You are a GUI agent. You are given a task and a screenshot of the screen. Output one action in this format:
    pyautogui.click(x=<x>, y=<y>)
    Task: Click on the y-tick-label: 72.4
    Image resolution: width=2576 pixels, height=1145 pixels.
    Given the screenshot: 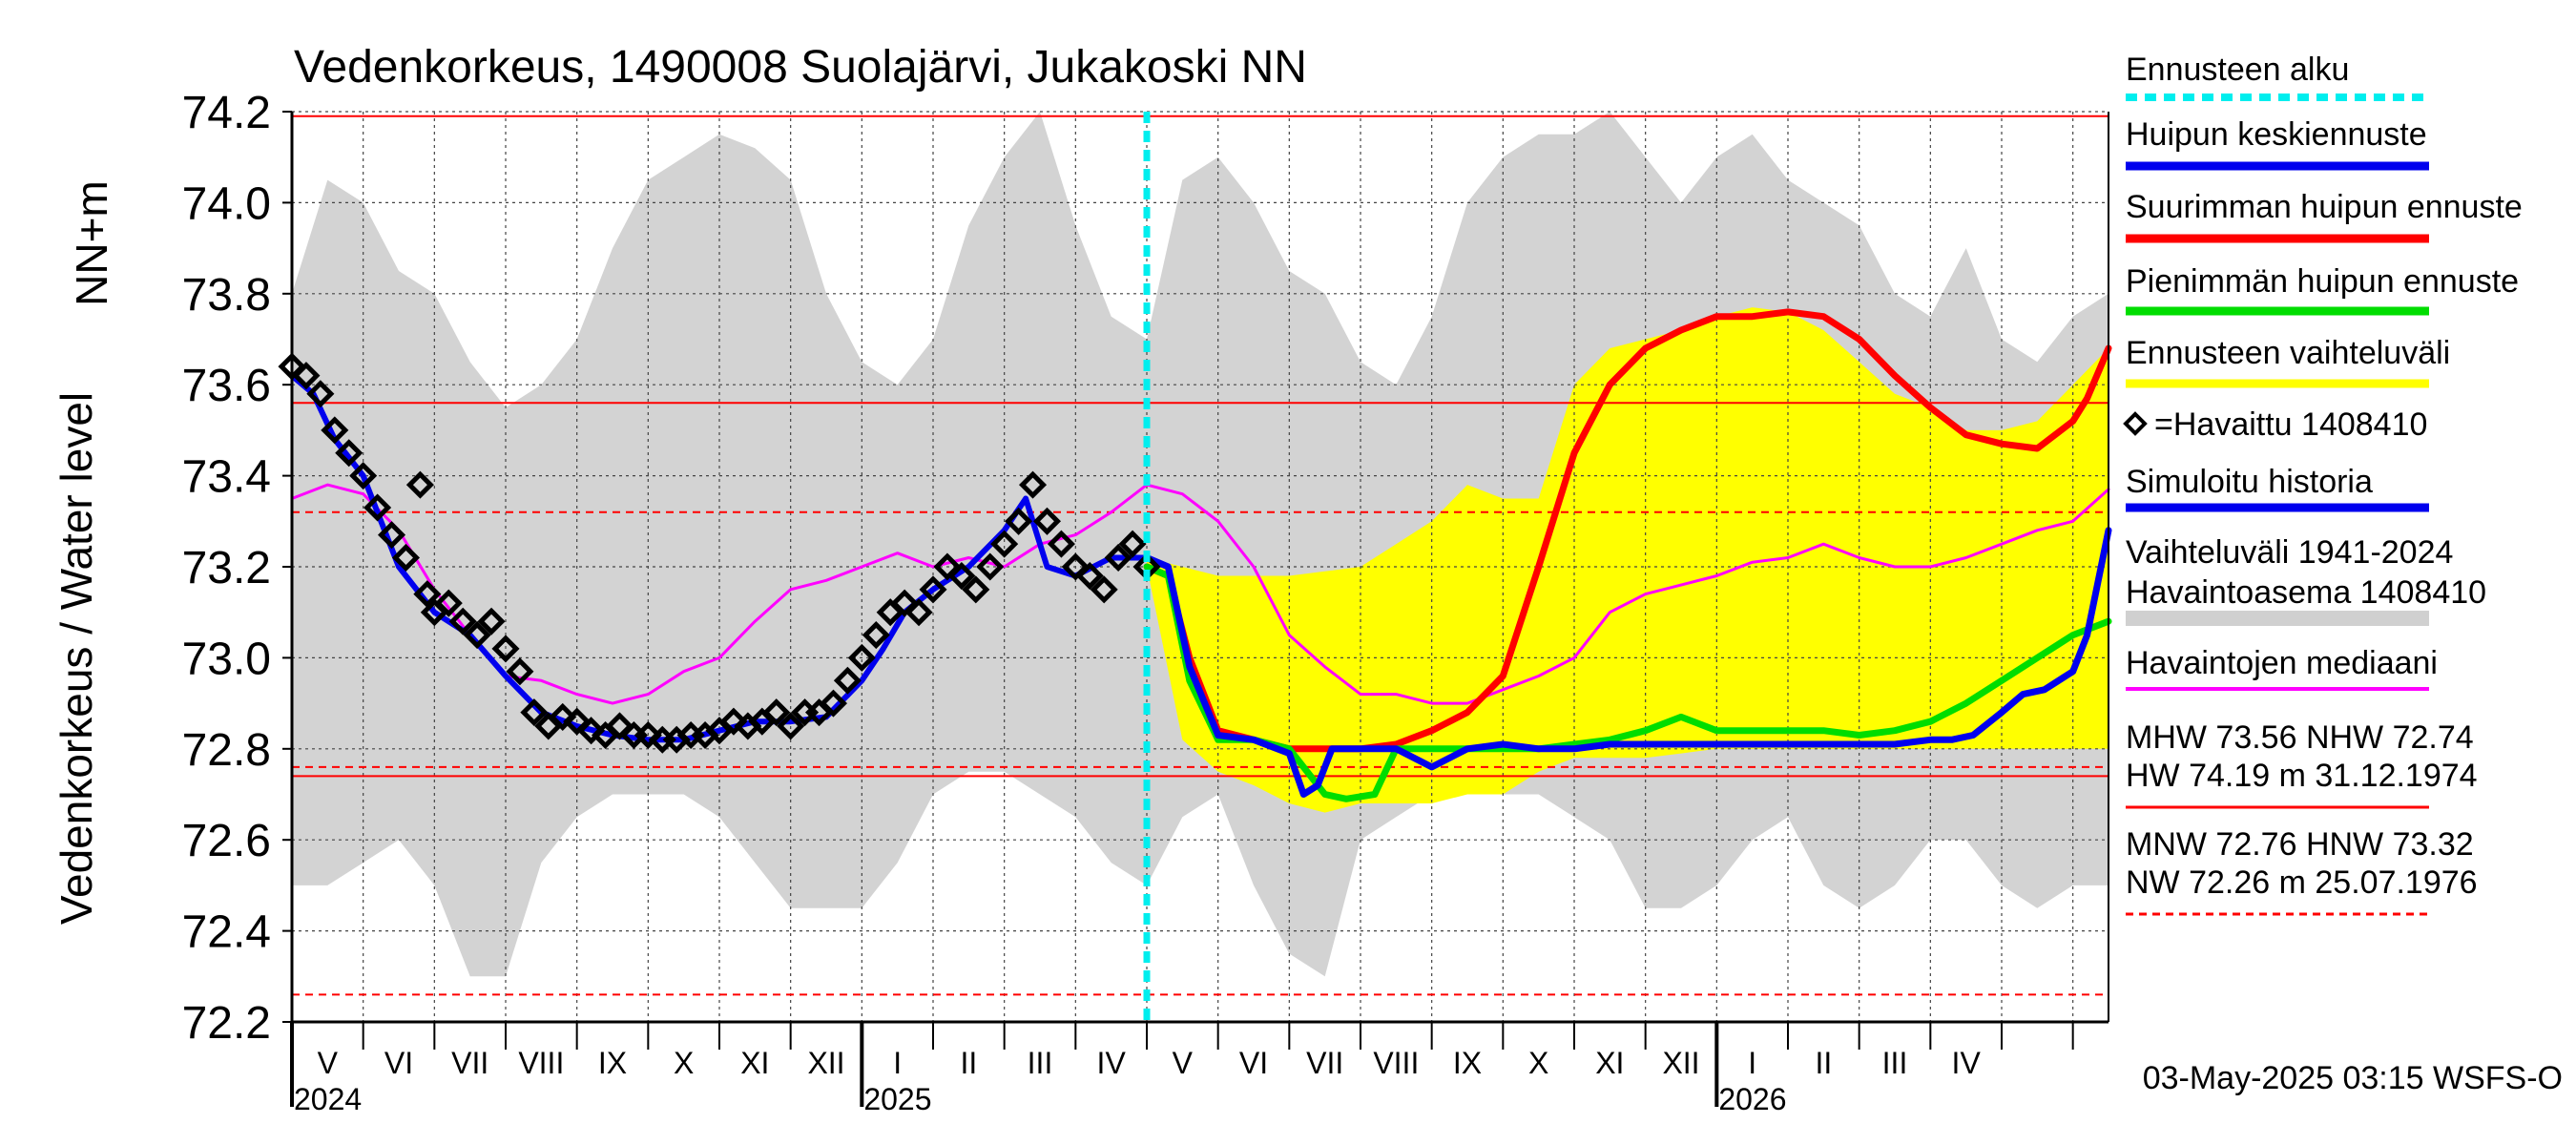 What is the action you would take?
    pyautogui.click(x=226, y=933)
    